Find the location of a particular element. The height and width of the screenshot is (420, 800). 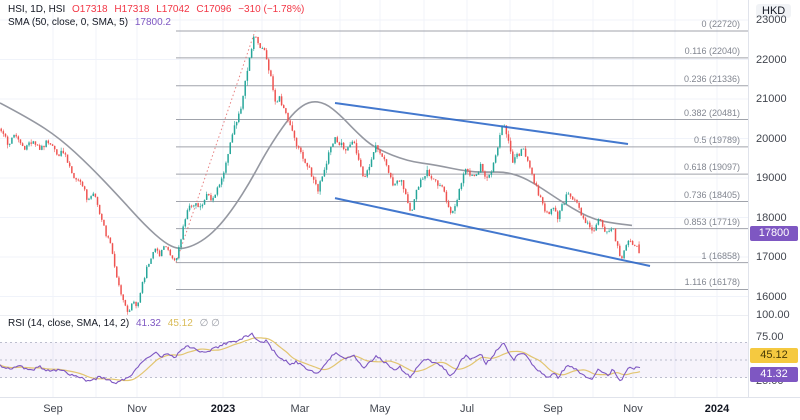

time-axis: Sep Nov 2023 Mar May Jul Sep Nov 2024 is located at coordinates (400, 408).